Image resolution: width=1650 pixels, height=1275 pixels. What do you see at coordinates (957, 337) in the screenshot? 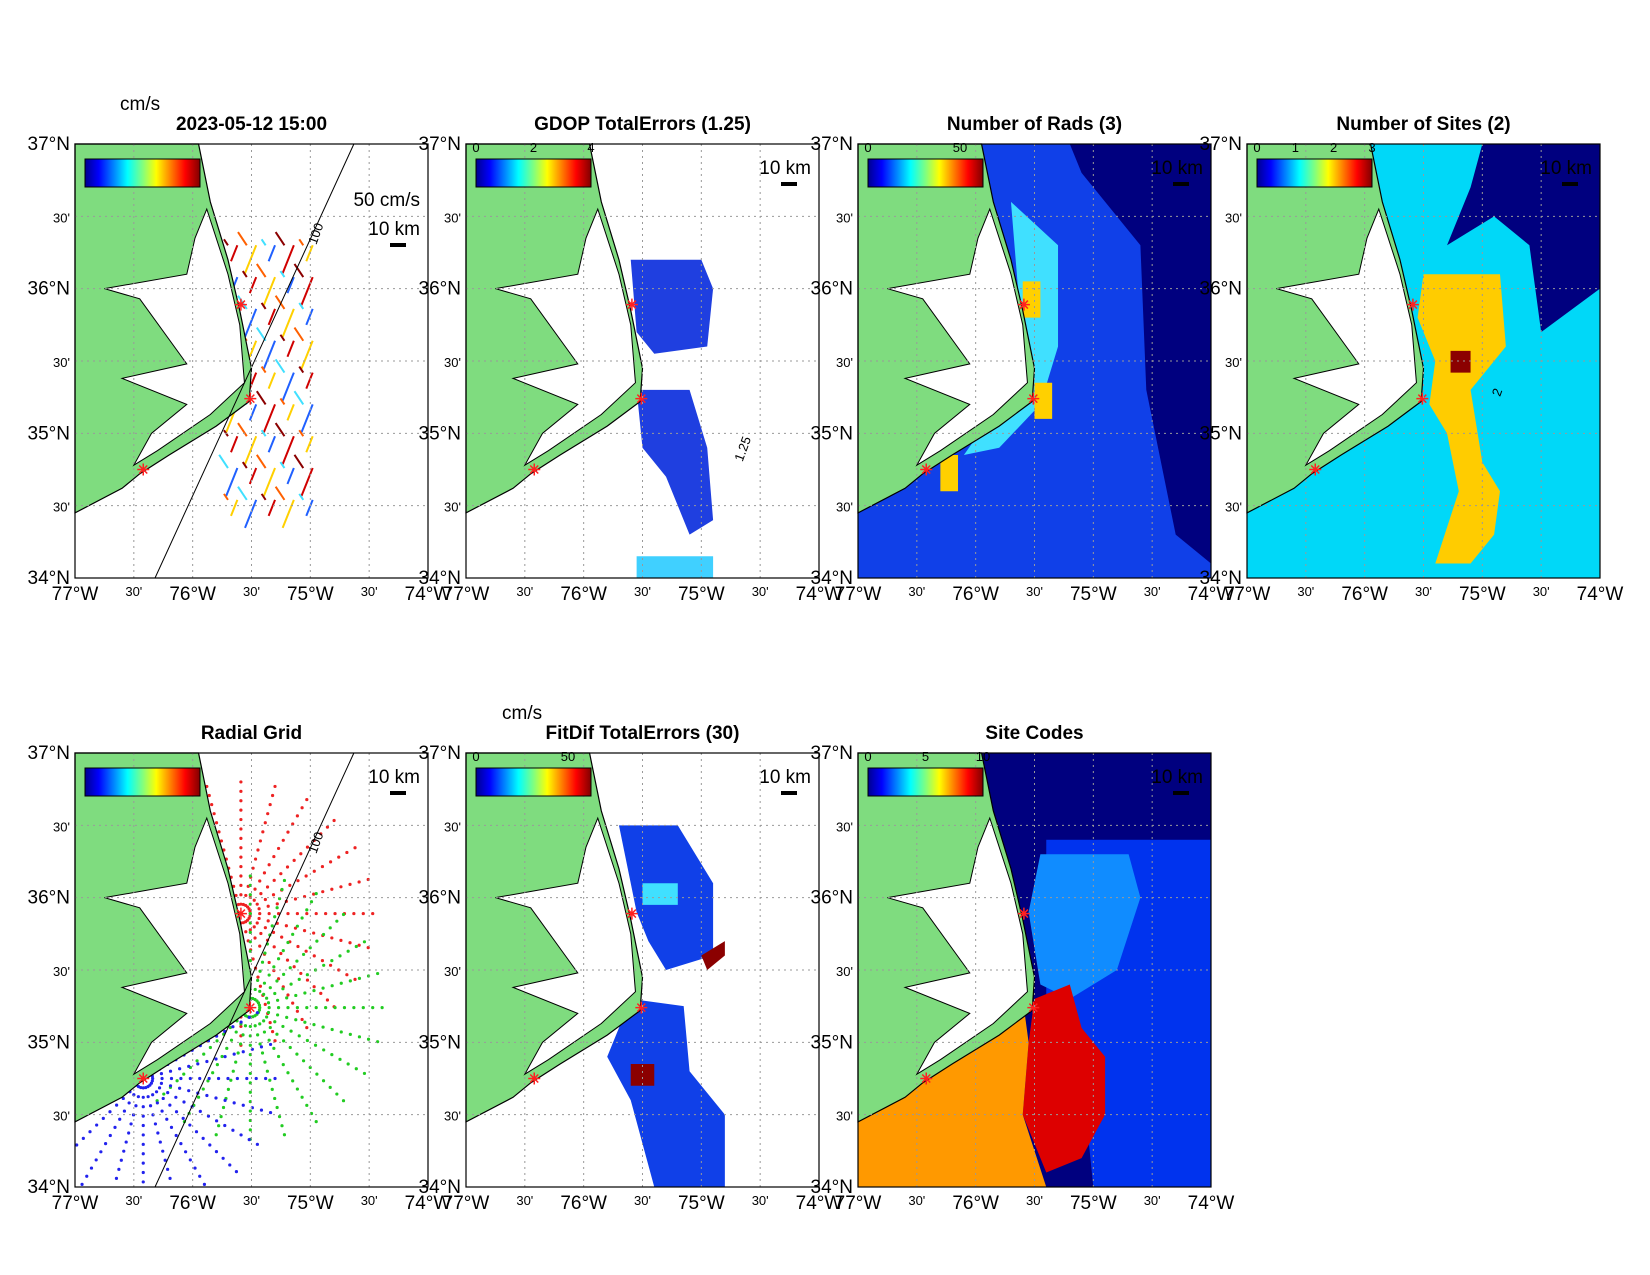
I see `sound` at bounding box center [957, 337].